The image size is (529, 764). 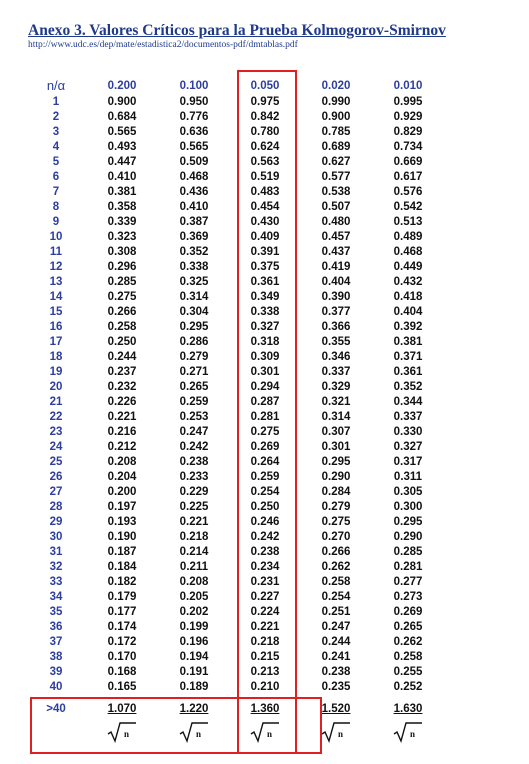 What do you see at coordinates (122, 372) in the screenshot?
I see `value-cell: 0.237` at bounding box center [122, 372].